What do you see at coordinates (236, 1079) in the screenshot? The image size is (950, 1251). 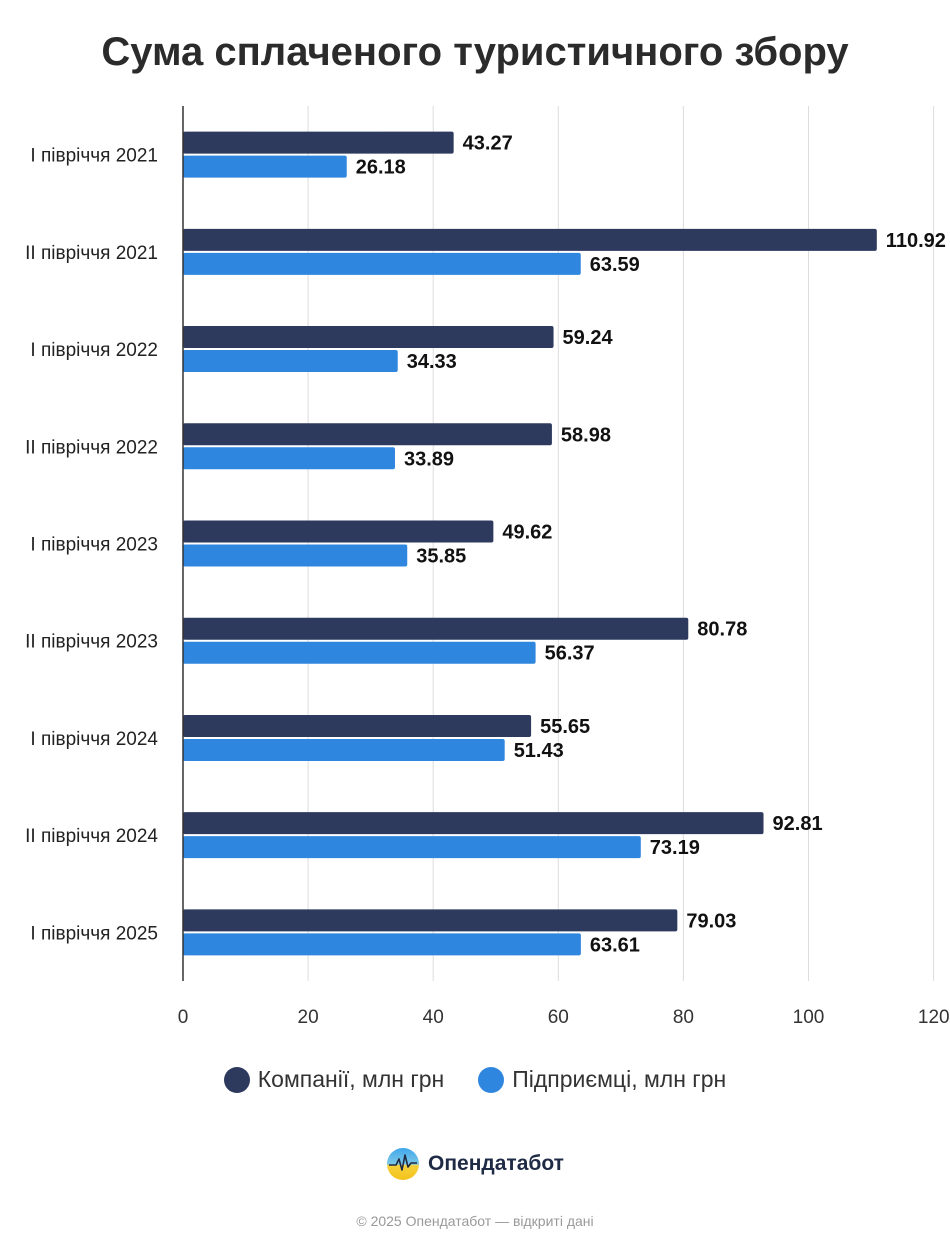 I see `legend-swatch-companies` at bounding box center [236, 1079].